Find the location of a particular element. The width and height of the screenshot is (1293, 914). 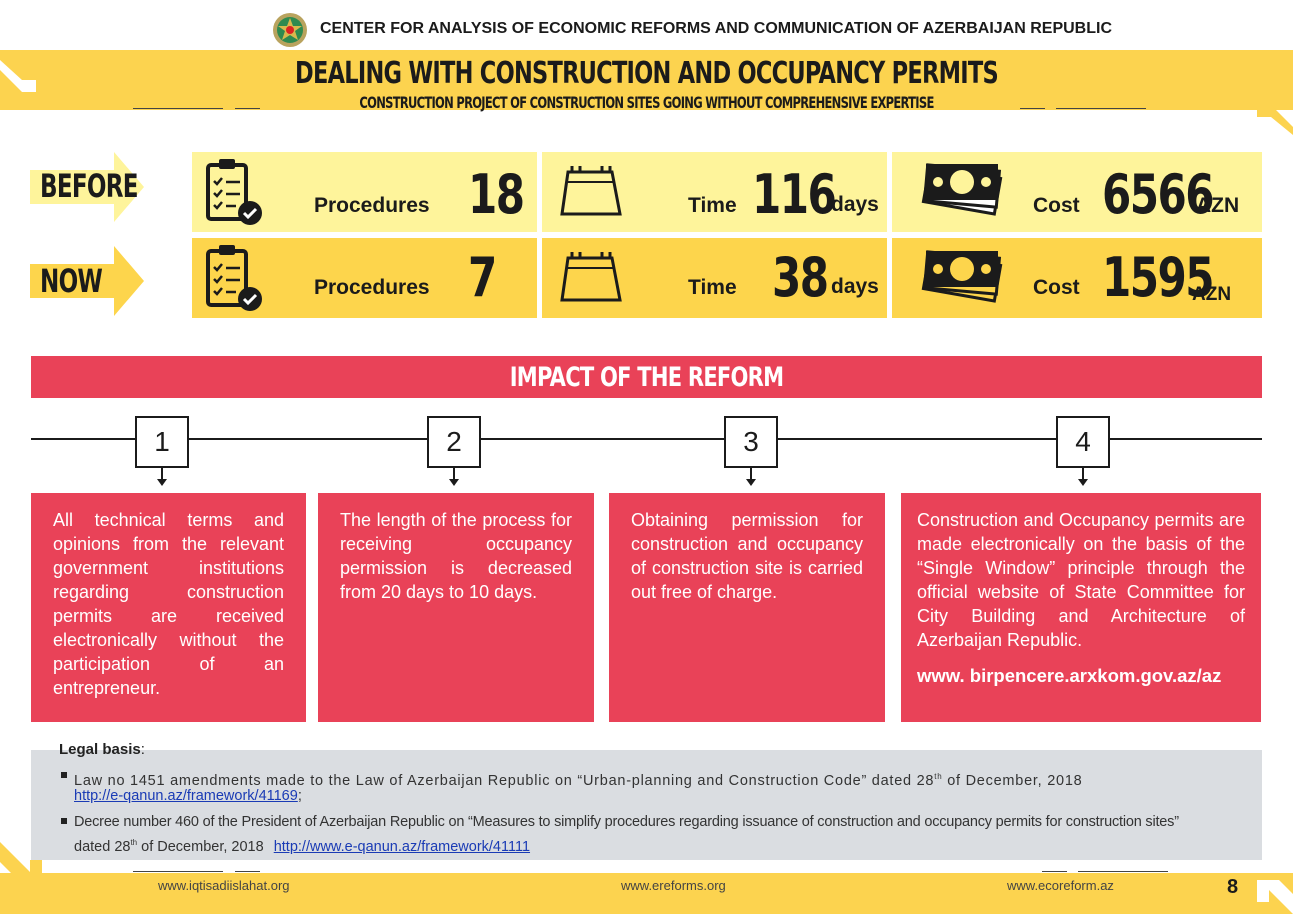

legal-link-1: http://e-qanun.az/framework/41169 is located at coordinates (186, 796).